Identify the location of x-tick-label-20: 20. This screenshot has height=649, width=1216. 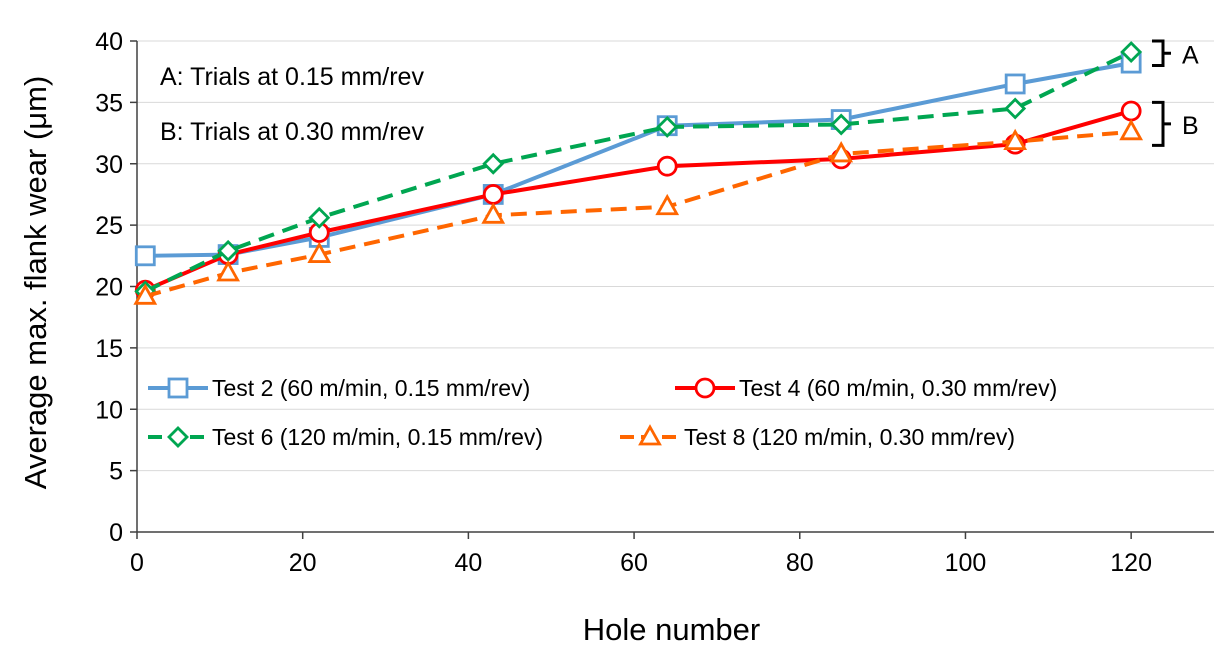
(303, 563).